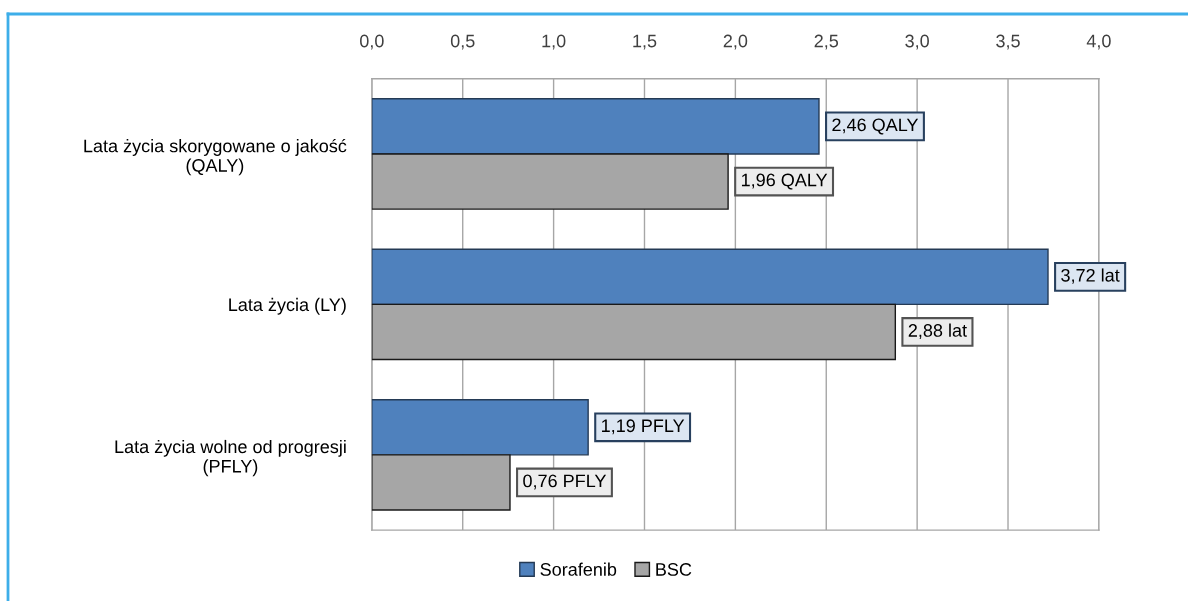 The image size is (1188, 601). What do you see at coordinates (937, 331) in the screenshot?
I see `data-label: 2,88 lat` at bounding box center [937, 331].